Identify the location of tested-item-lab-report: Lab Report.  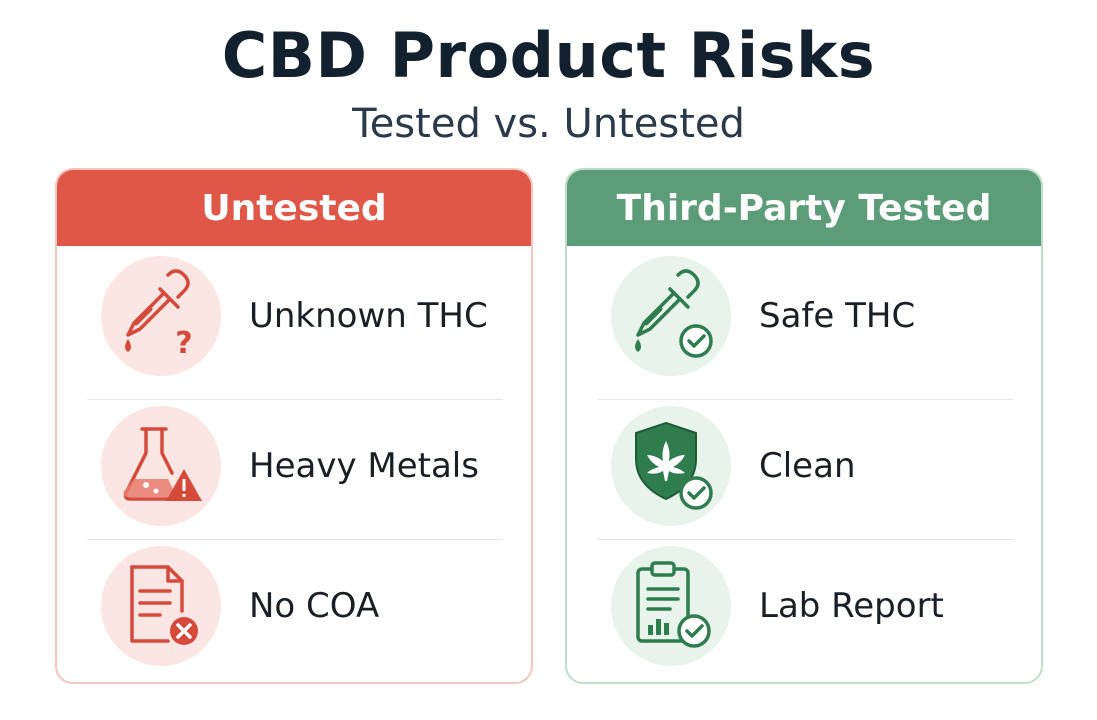
(804, 606).